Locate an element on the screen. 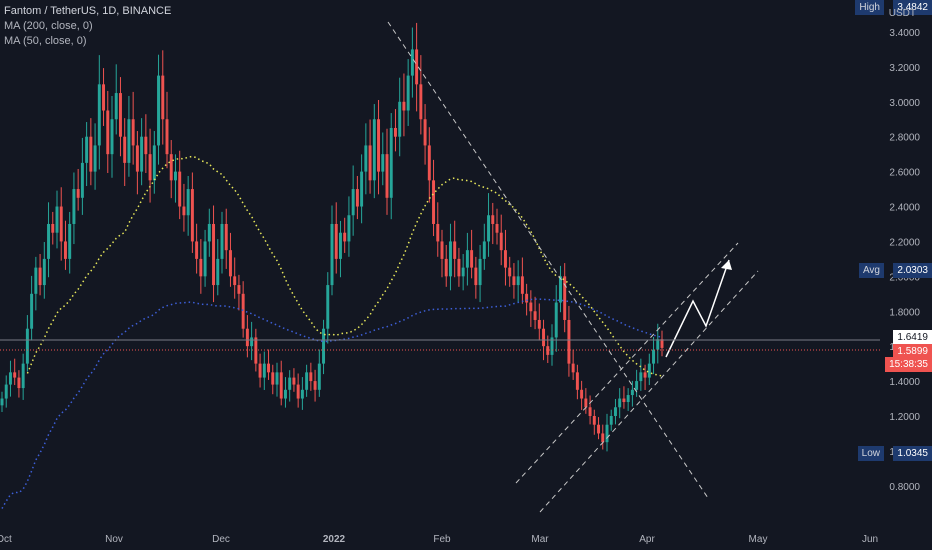 This screenshot has width=932, height=550. x-tick-label: Apr is located at coordinates (647, 539).